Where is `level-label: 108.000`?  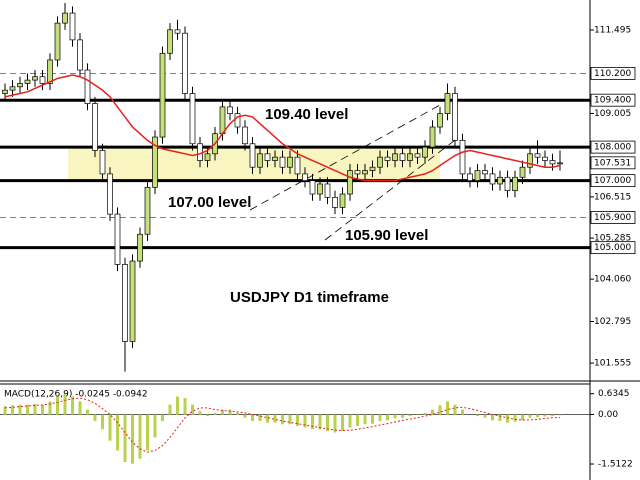 level-label: 108.000 is located at coordinates (612, 148).